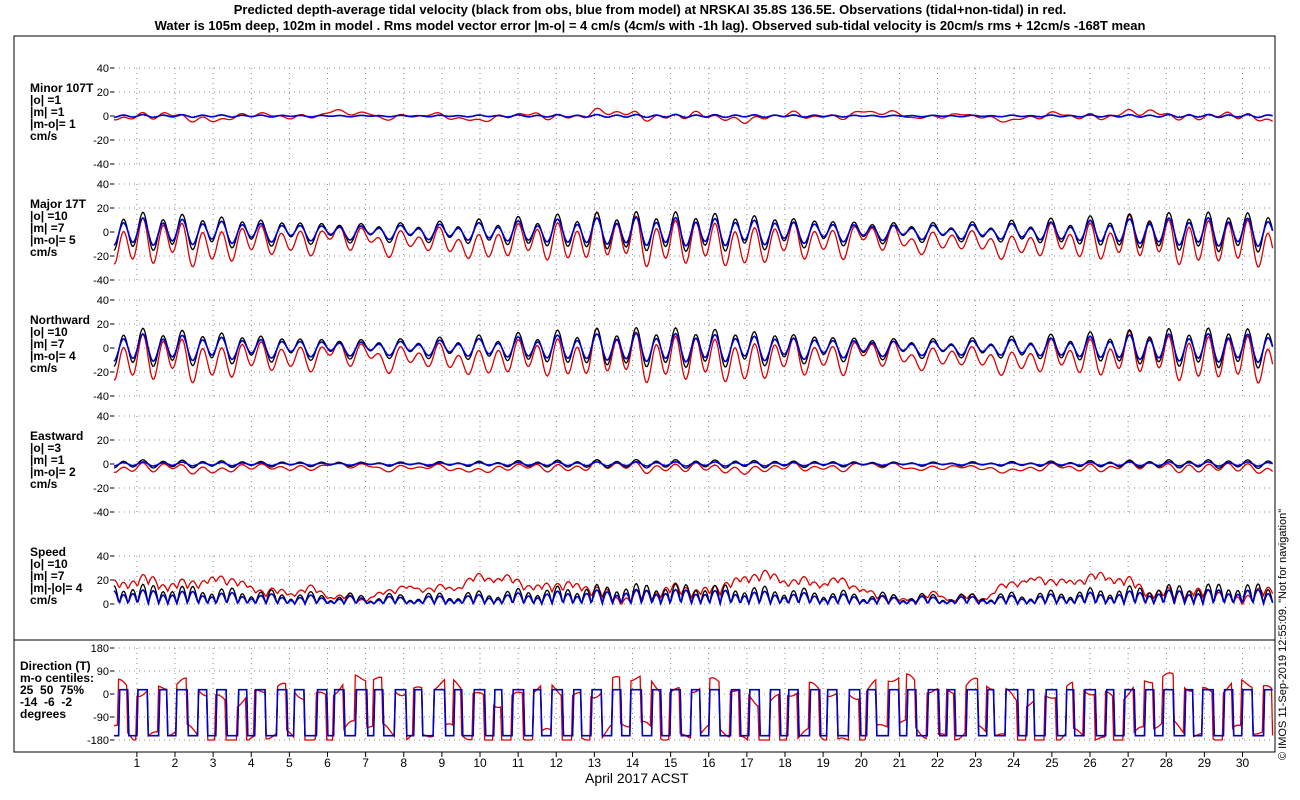 The width and height of the screenshot is (1300, 800). I want to click on y-tick-label: 90, so click(103, 672).